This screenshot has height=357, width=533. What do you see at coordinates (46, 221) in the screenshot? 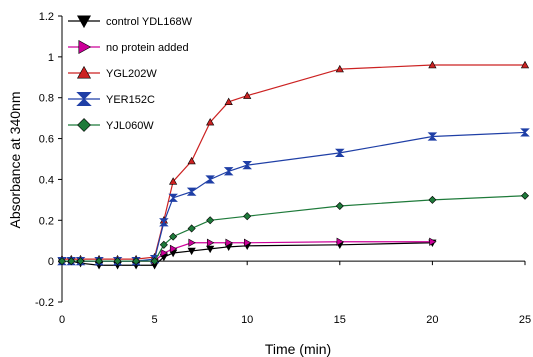
I see `y-tick-label: 0.2` at bounding box center [46, 221].